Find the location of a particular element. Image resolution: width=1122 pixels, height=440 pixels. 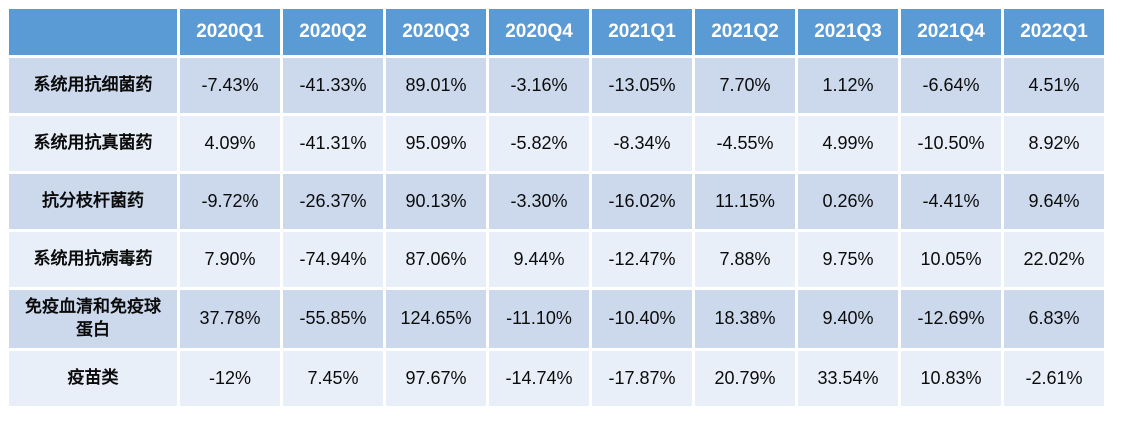

column-header: 2020Q3 is located at coordinates (436, 32).